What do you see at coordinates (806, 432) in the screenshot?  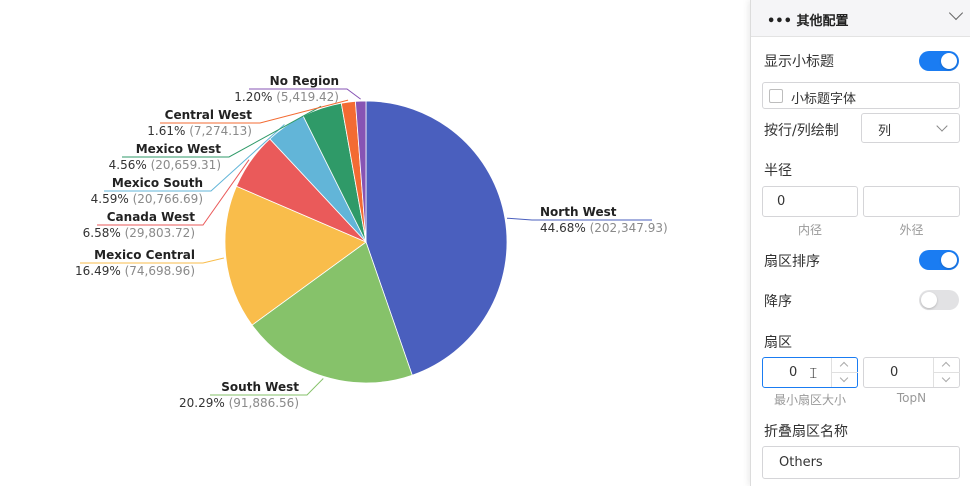 I see `fold-sector-name-label: 折叠扇区名称` at bounding box center [806, 432].